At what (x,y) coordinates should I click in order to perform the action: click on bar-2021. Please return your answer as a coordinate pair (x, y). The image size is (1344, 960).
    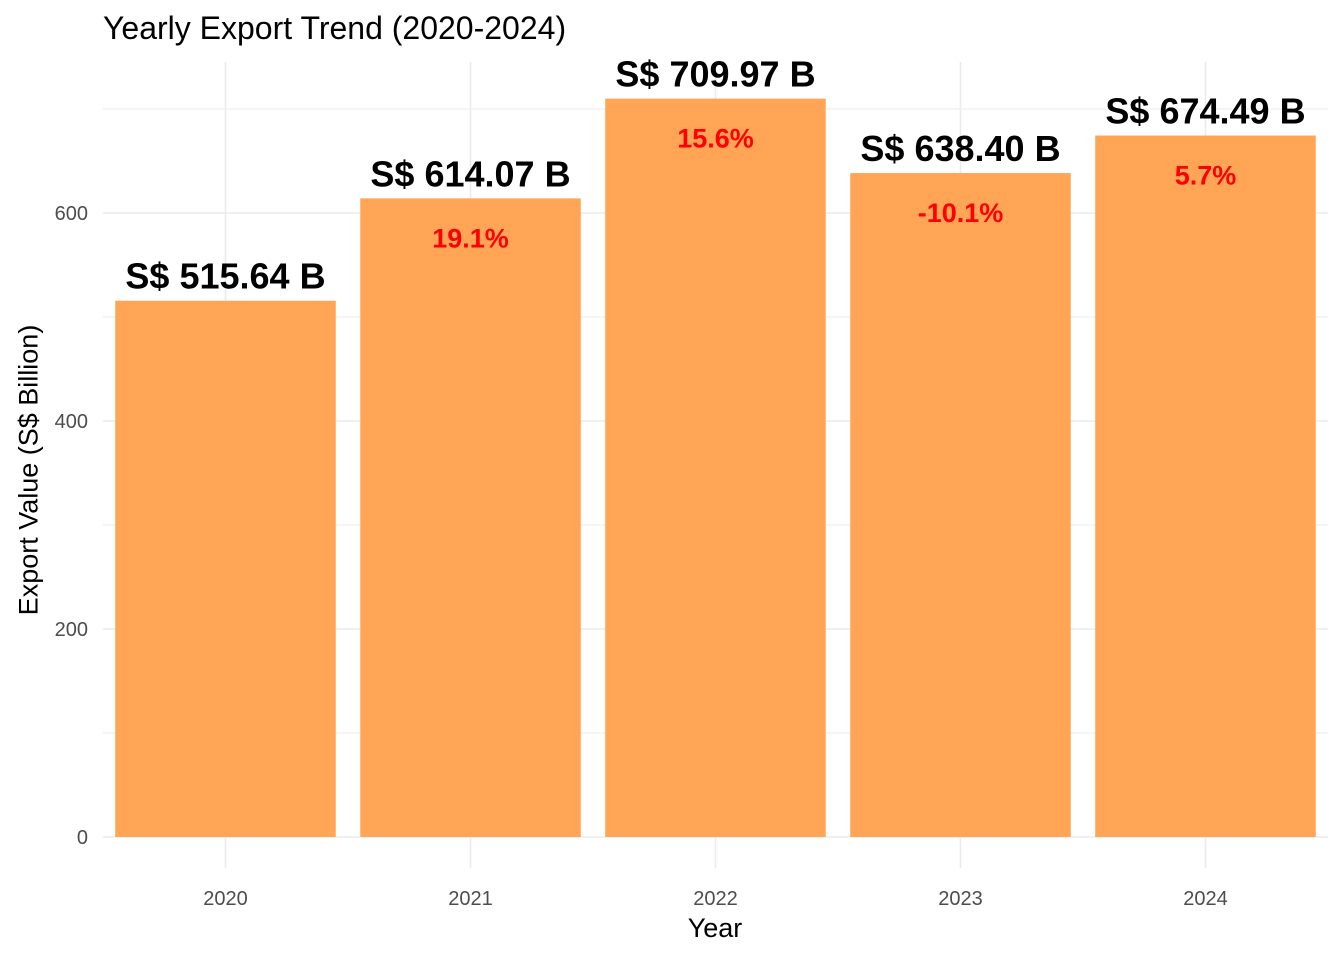
    Looking at the image, I should click on (470, 518).